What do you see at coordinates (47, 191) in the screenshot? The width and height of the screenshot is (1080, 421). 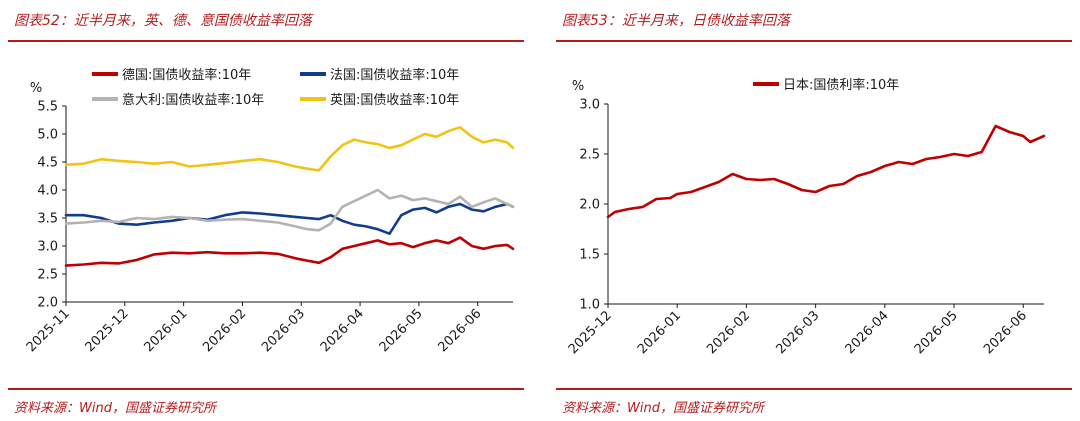 I see `y-tick-label: 4.0` at bounding box center [47, 191].